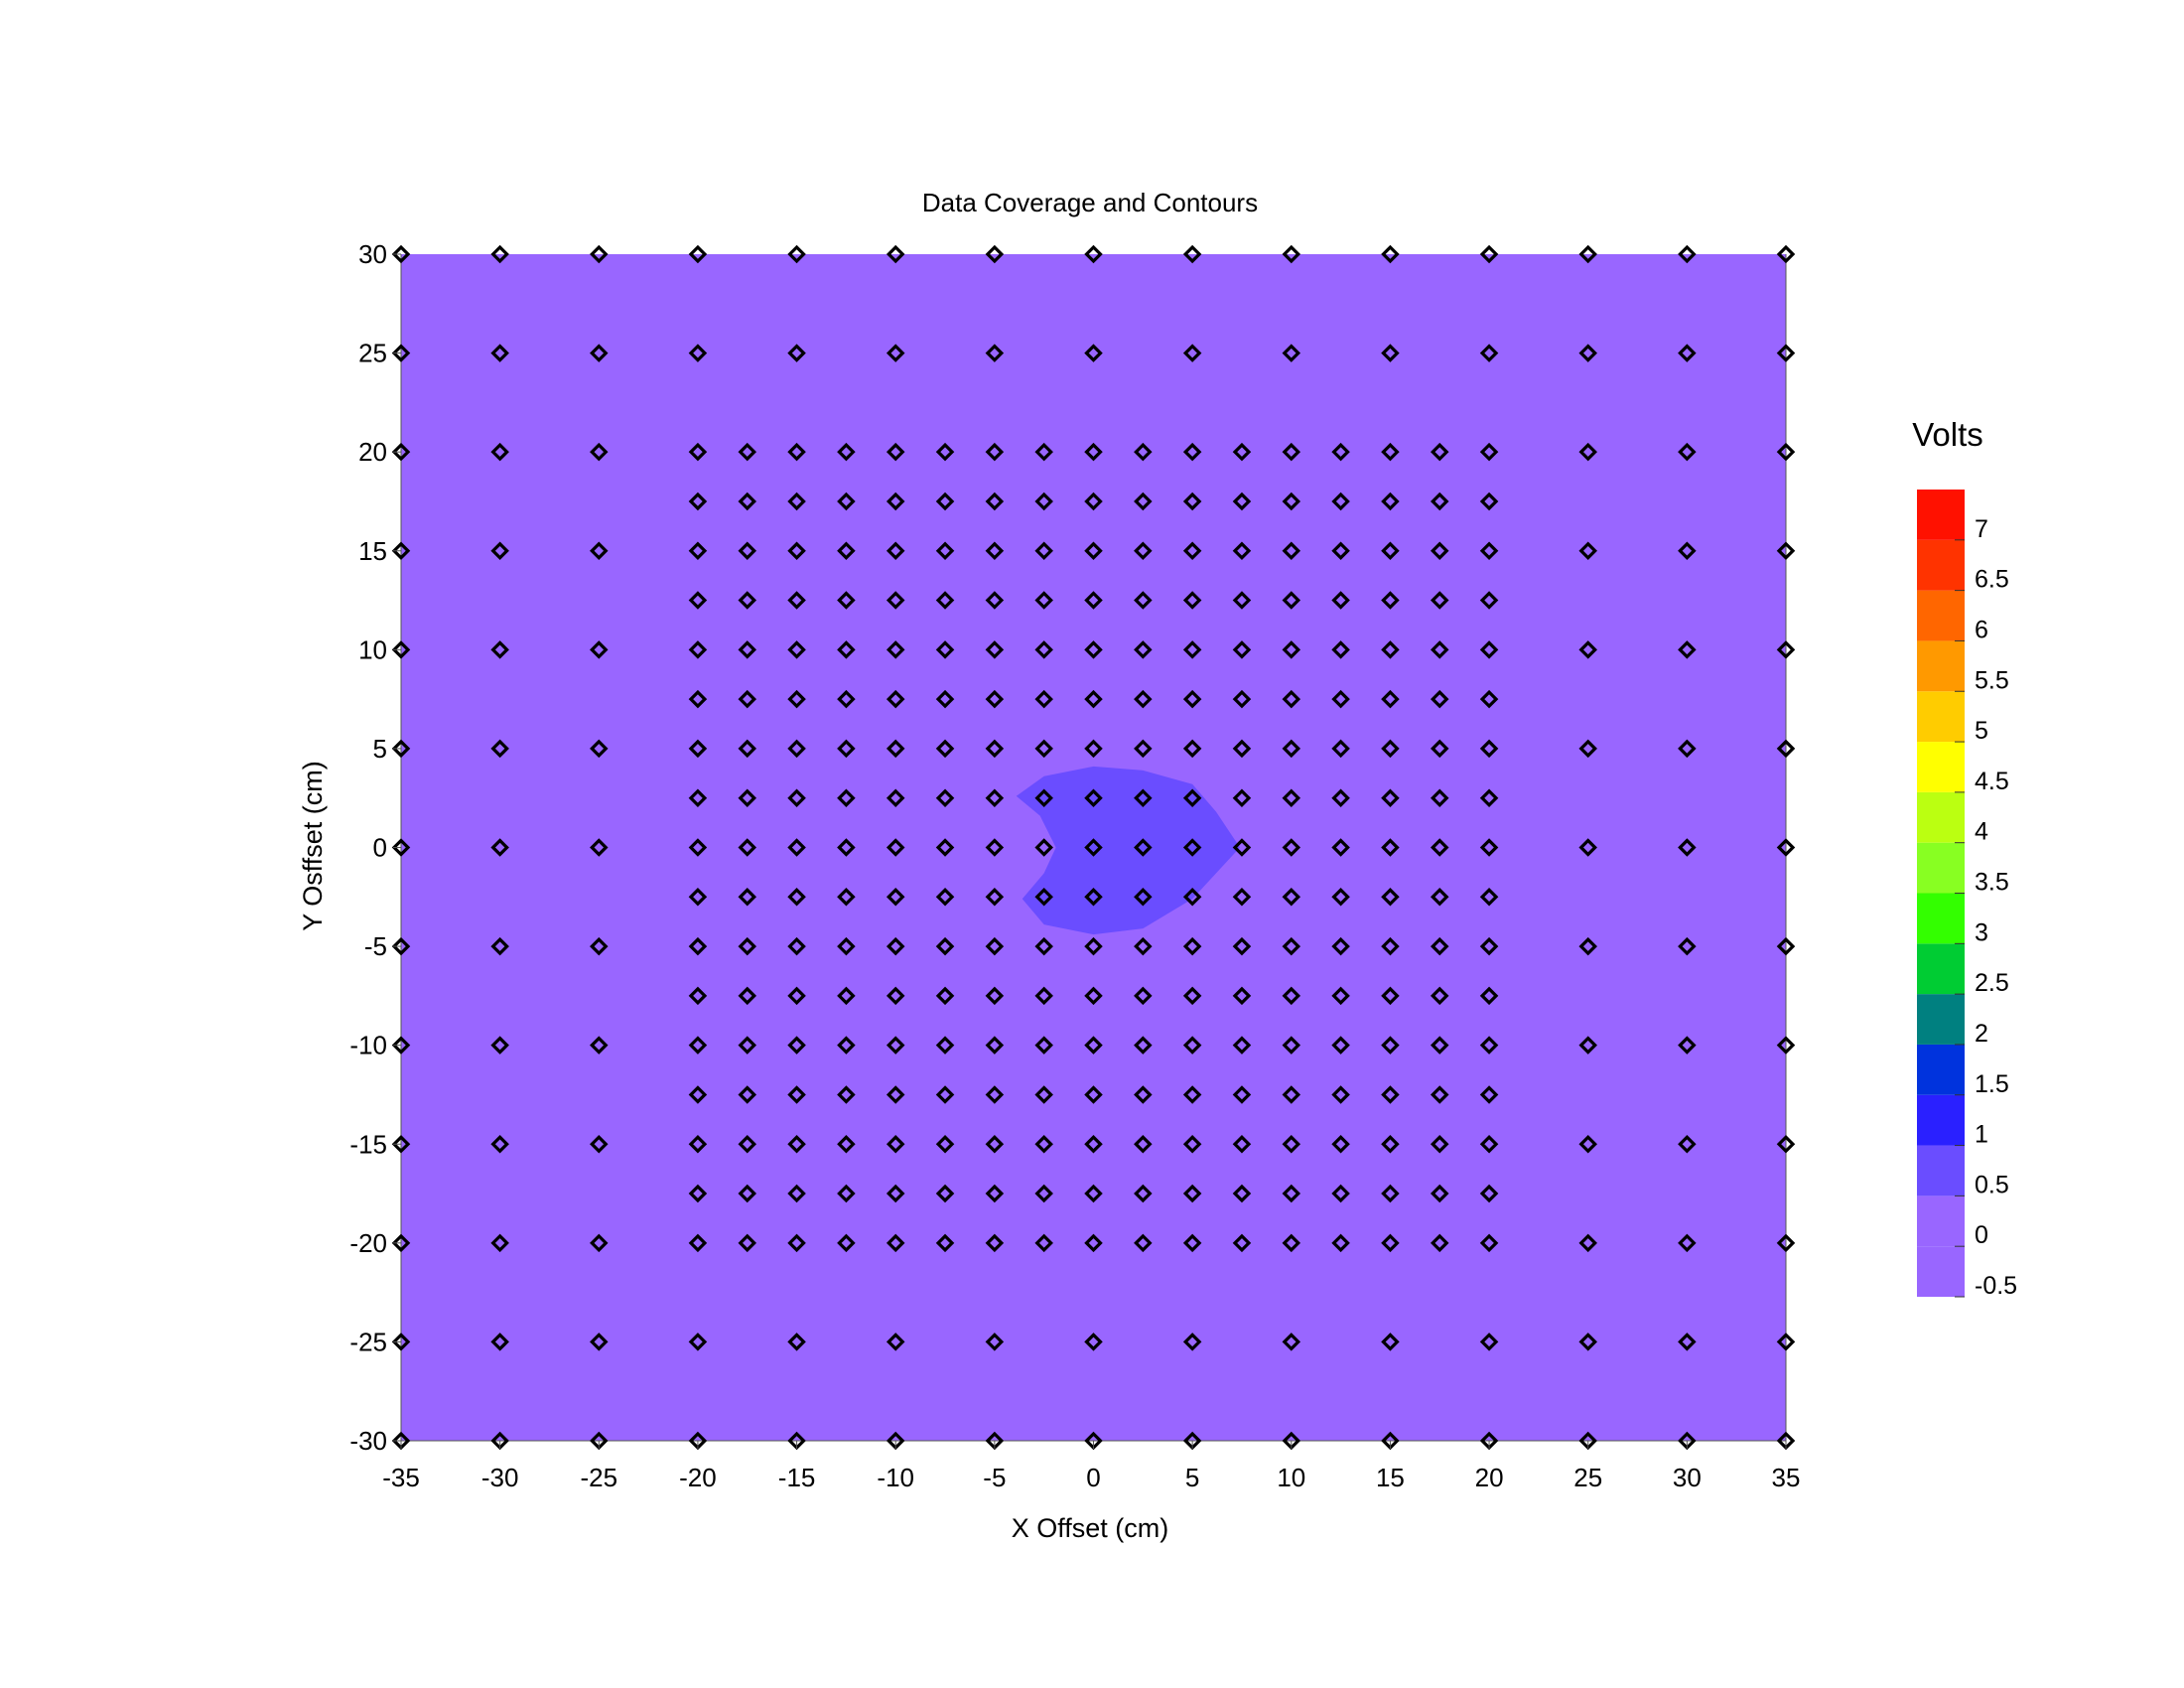 This screenshot has width=2184, height=1688. Describe the element at coordinates (1992, 1084) in the screenshot. I see `colorbar-label: 1.5` at that location.